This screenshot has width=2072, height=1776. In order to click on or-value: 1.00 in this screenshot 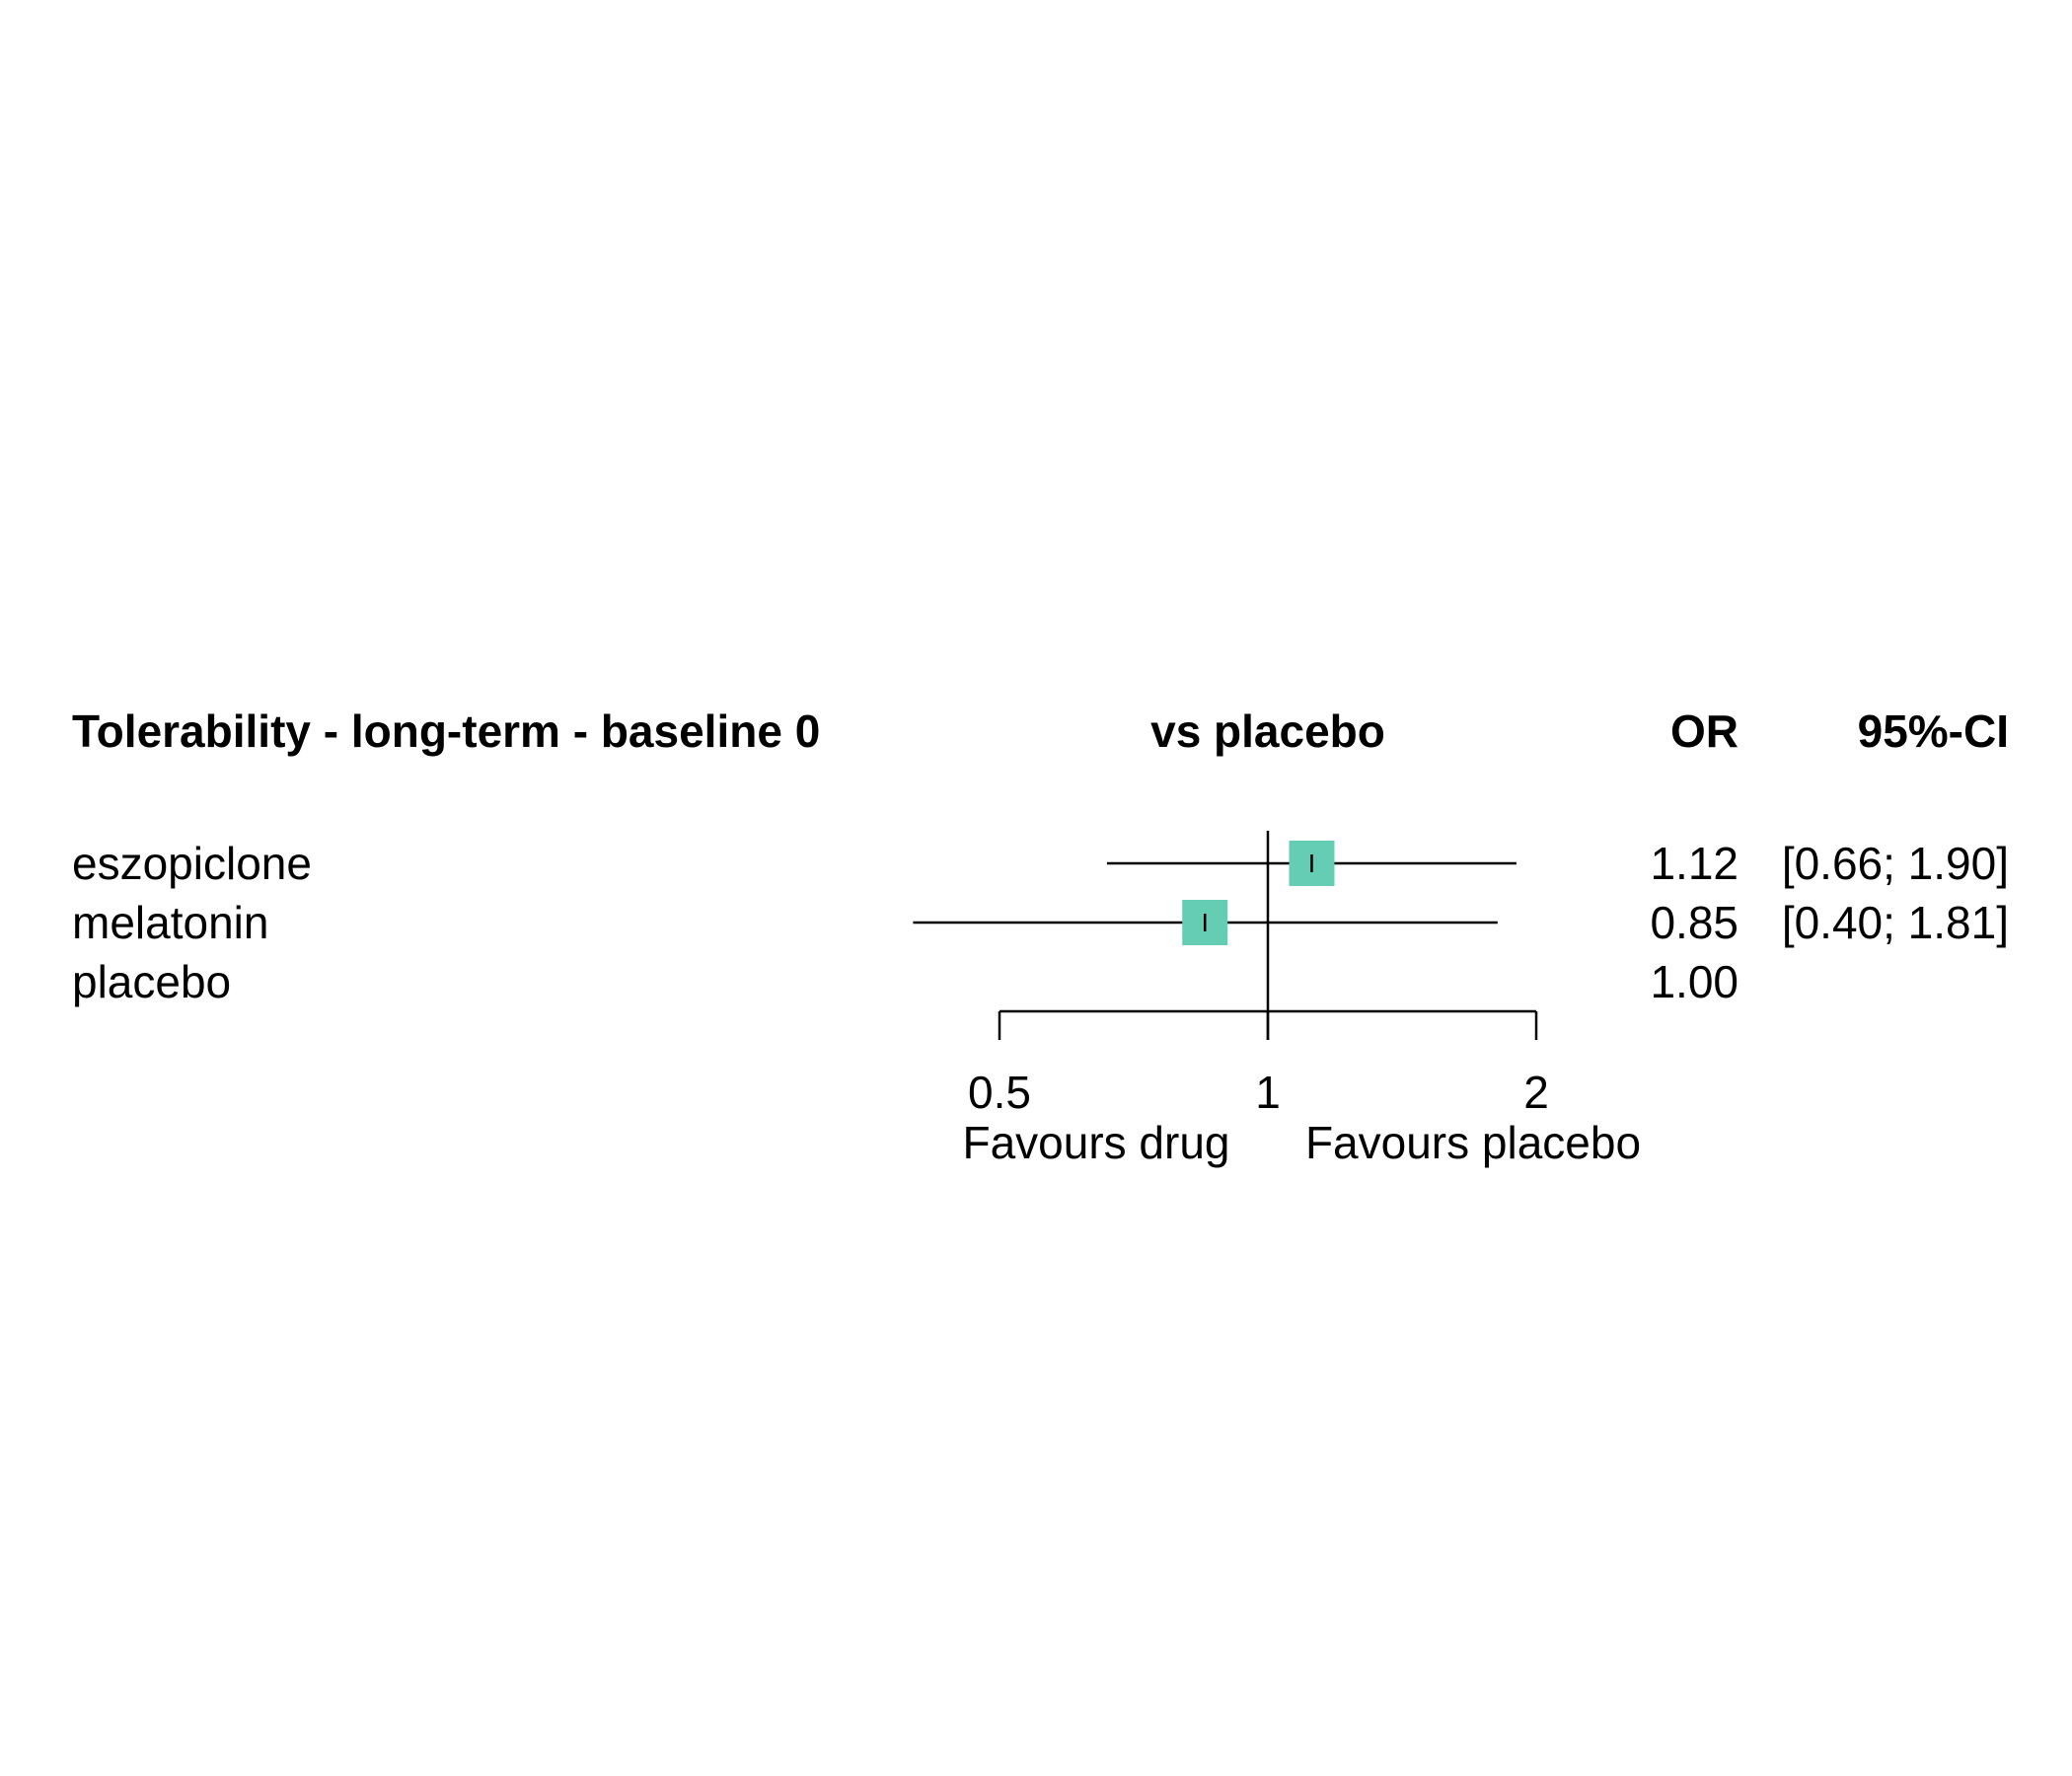, I will do `click(1695, 981)`.